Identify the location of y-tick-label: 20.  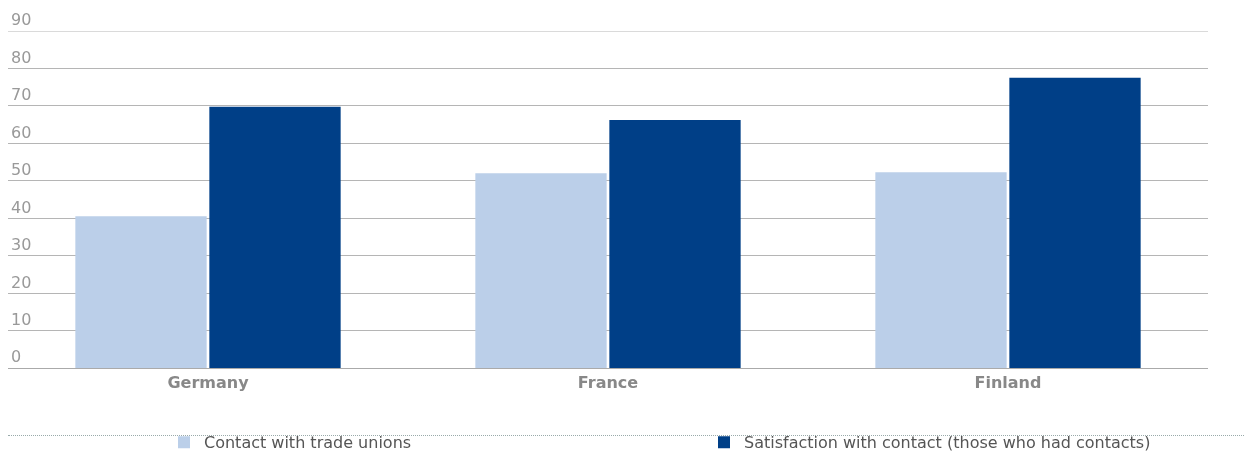
(21, 282).